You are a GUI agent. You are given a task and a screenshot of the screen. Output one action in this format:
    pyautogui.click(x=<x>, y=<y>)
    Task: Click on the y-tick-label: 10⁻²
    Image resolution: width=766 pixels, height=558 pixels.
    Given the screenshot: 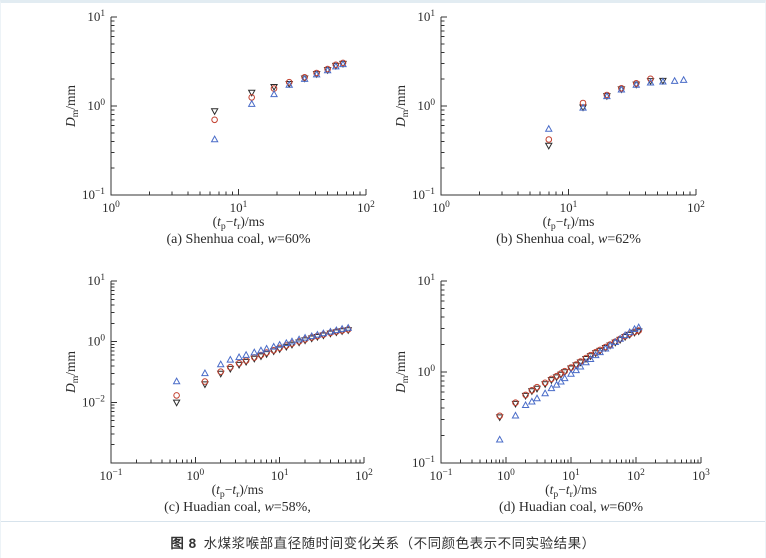 What is the action you would take?
    pyautogui.click(x=93, y=401)
    